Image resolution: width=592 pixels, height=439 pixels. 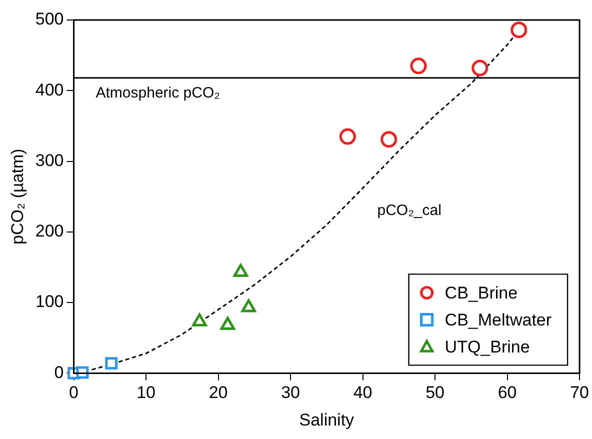 What do you see at coordinates (487, 346) in the screenshot?
I see `legend-label: UTQ_Brine` at bounding box center [487, 346].